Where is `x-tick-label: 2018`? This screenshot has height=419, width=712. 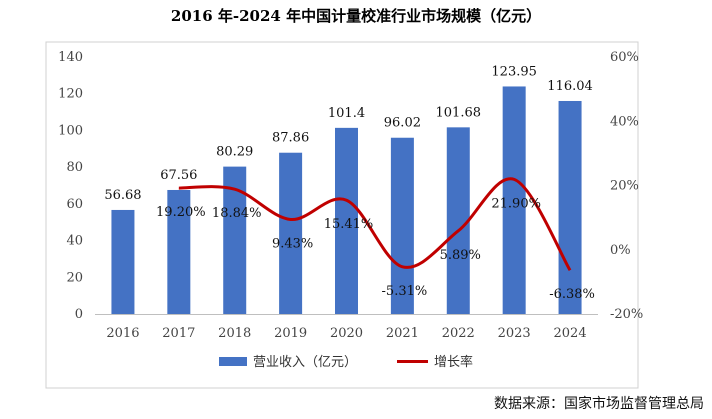
x-tick-label: 2018 is located at coordinates (234, 333).